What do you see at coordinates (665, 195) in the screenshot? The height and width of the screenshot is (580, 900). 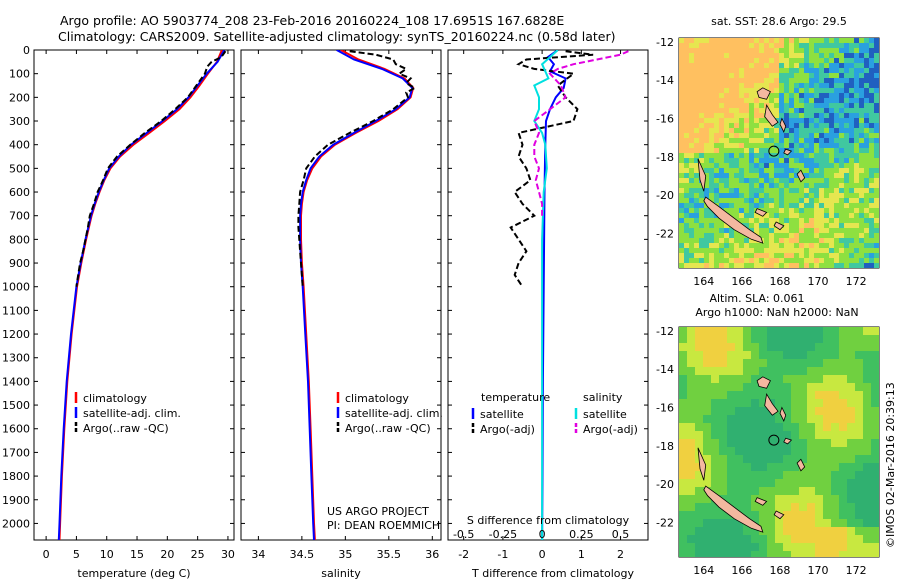 I see `map-ytick-label: -20` at bounding box center [665, 195].